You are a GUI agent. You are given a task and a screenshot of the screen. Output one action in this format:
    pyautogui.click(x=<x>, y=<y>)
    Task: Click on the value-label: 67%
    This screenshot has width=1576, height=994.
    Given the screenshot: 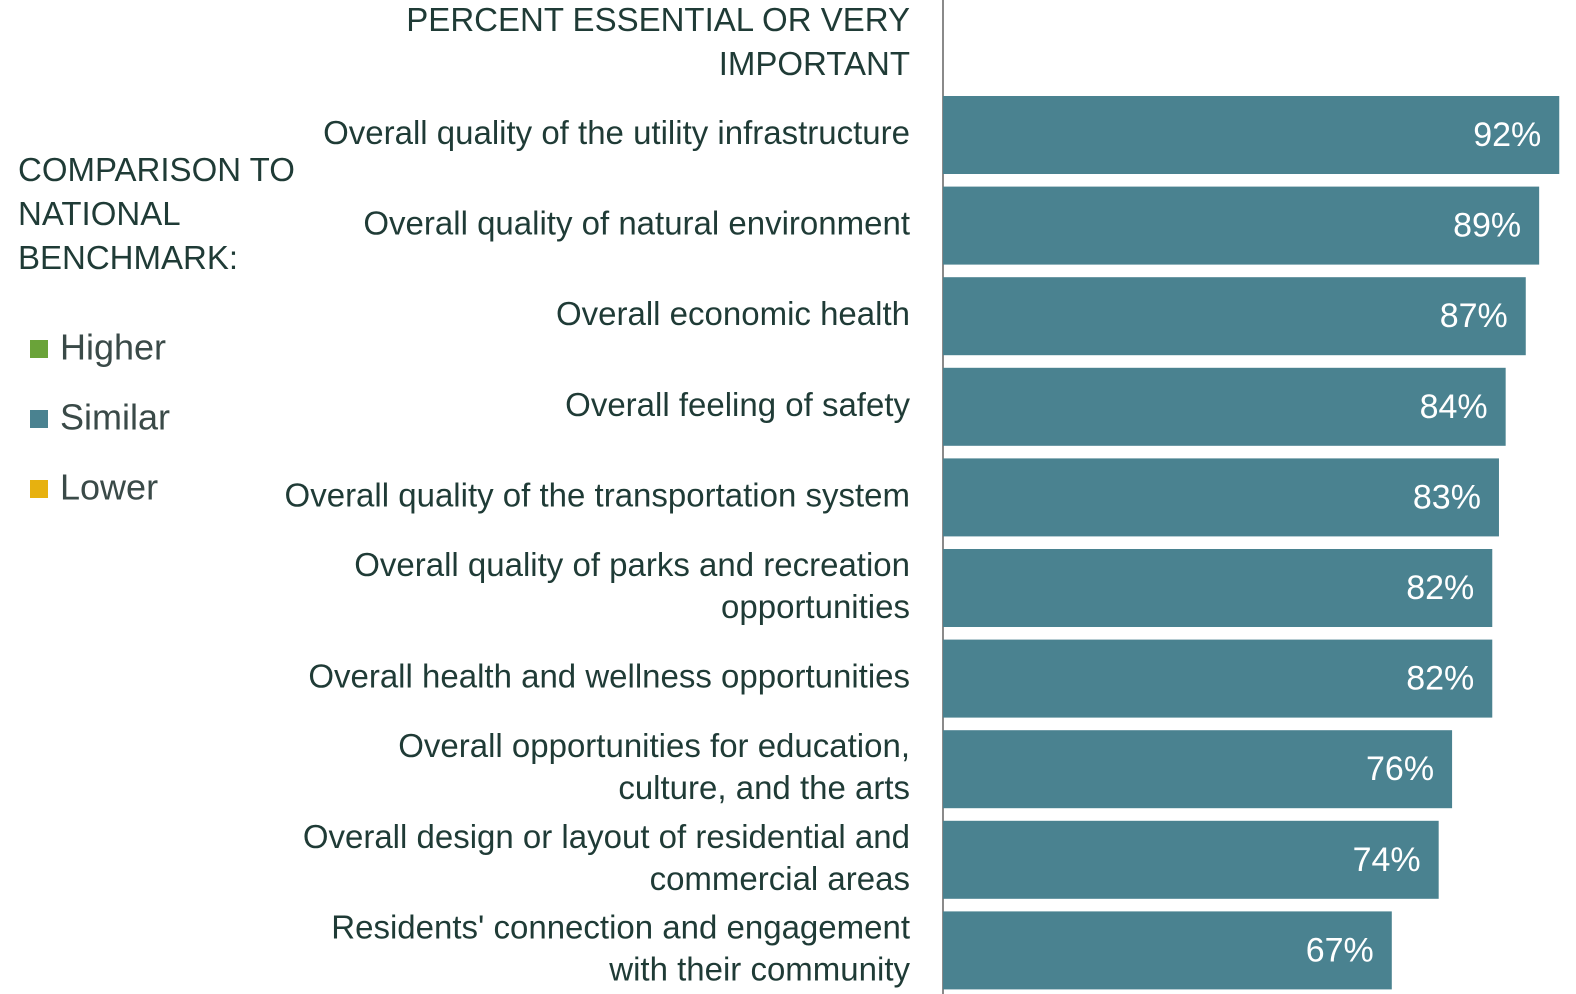 What is the action you would take?
    pyautogui.click(x=1340, y=950)
    